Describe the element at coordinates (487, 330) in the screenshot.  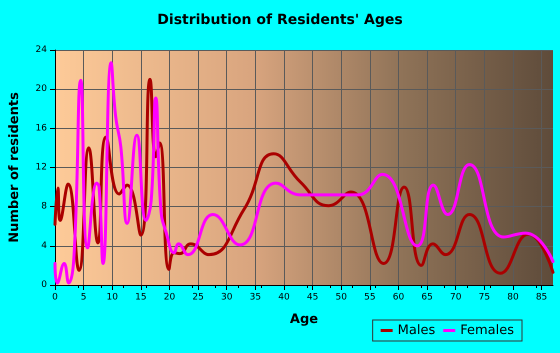
I see `legend-label: Females` at that location.